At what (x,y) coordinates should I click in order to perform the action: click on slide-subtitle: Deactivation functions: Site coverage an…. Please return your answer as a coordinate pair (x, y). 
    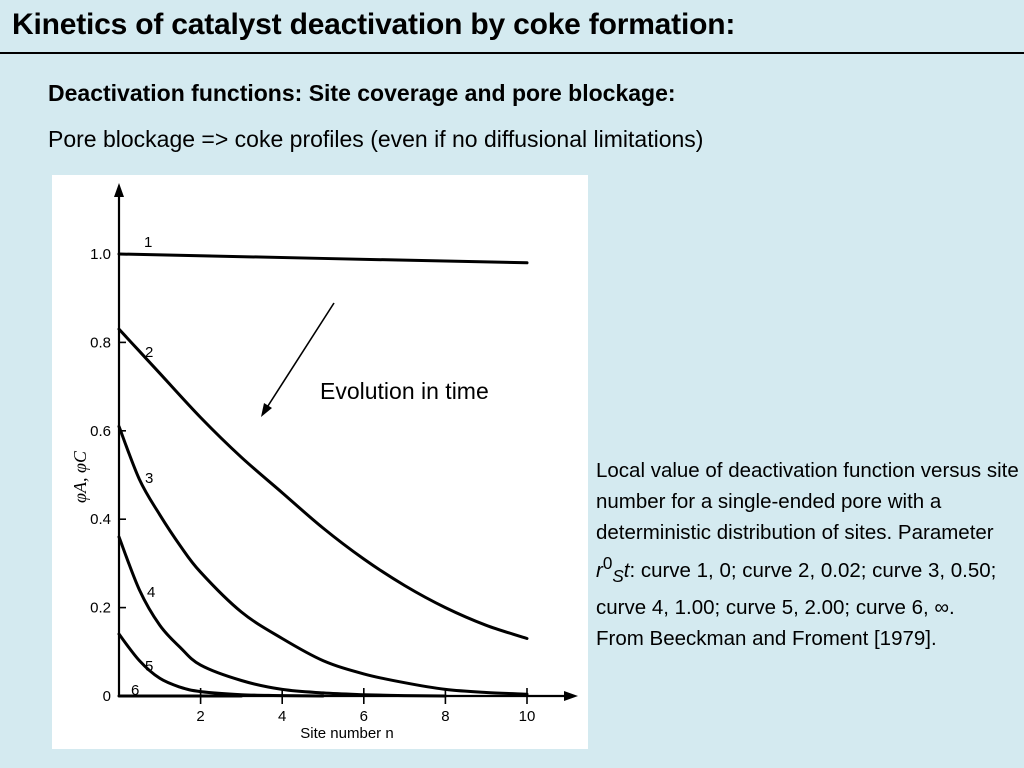
    Looking at the image, I should click on (362, 93).